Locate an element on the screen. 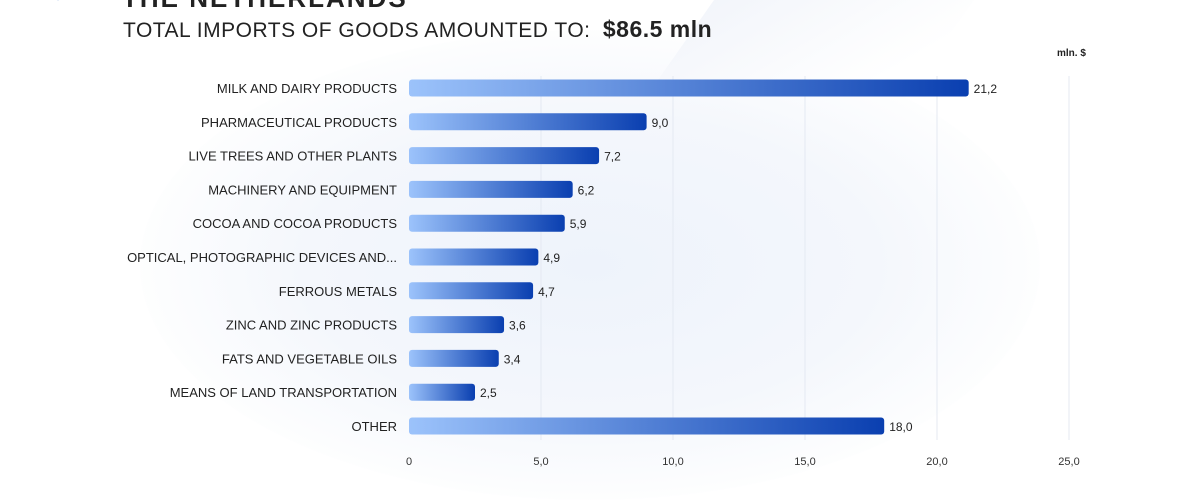 This screenshot has width=1200, height=500. category-label: OTHER is located at coordinates (375, 426).